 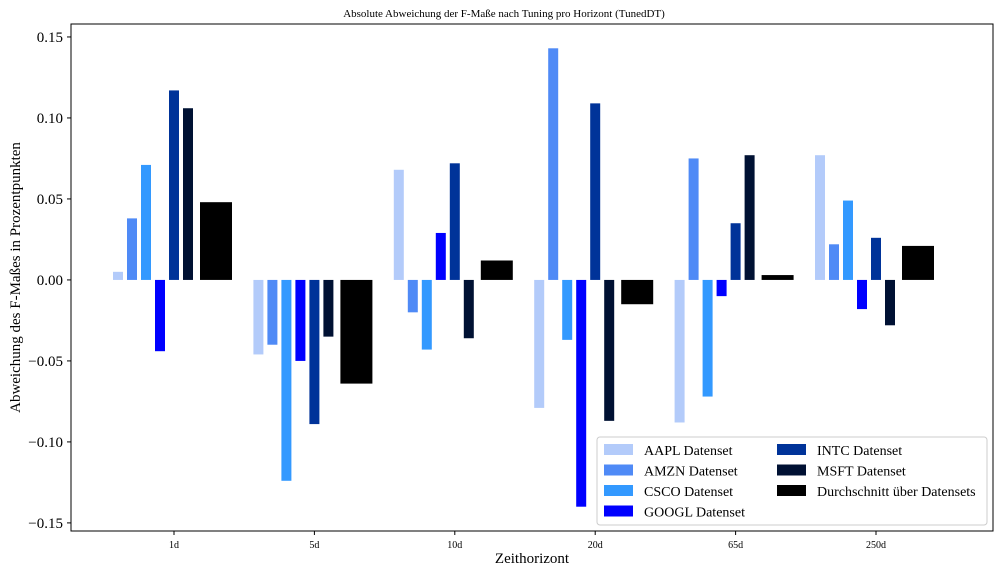 What do you see at coordinates (679, 351) in the screenshot?
I see `bar-65d-aapl` at bounding box center [679, 351].